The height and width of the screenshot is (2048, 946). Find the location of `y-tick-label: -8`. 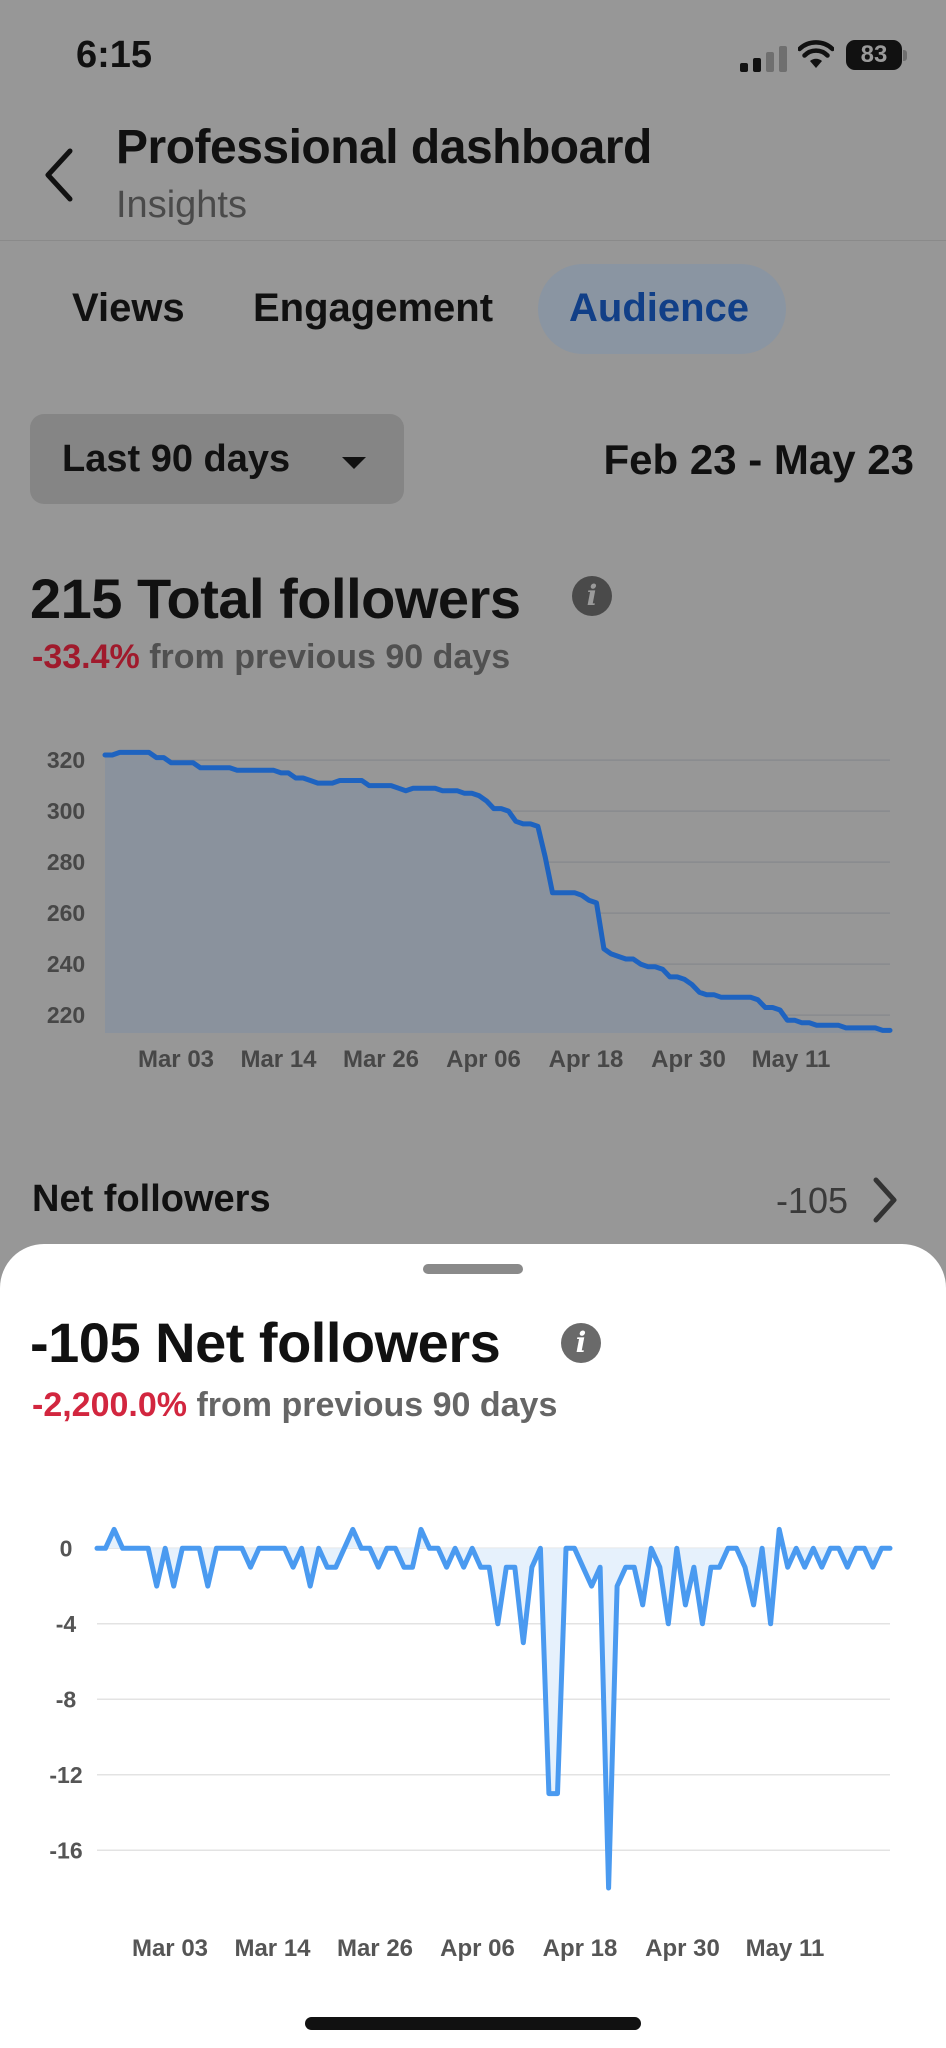

y-tick-label: -8 is located at coordinates (66, 1699).